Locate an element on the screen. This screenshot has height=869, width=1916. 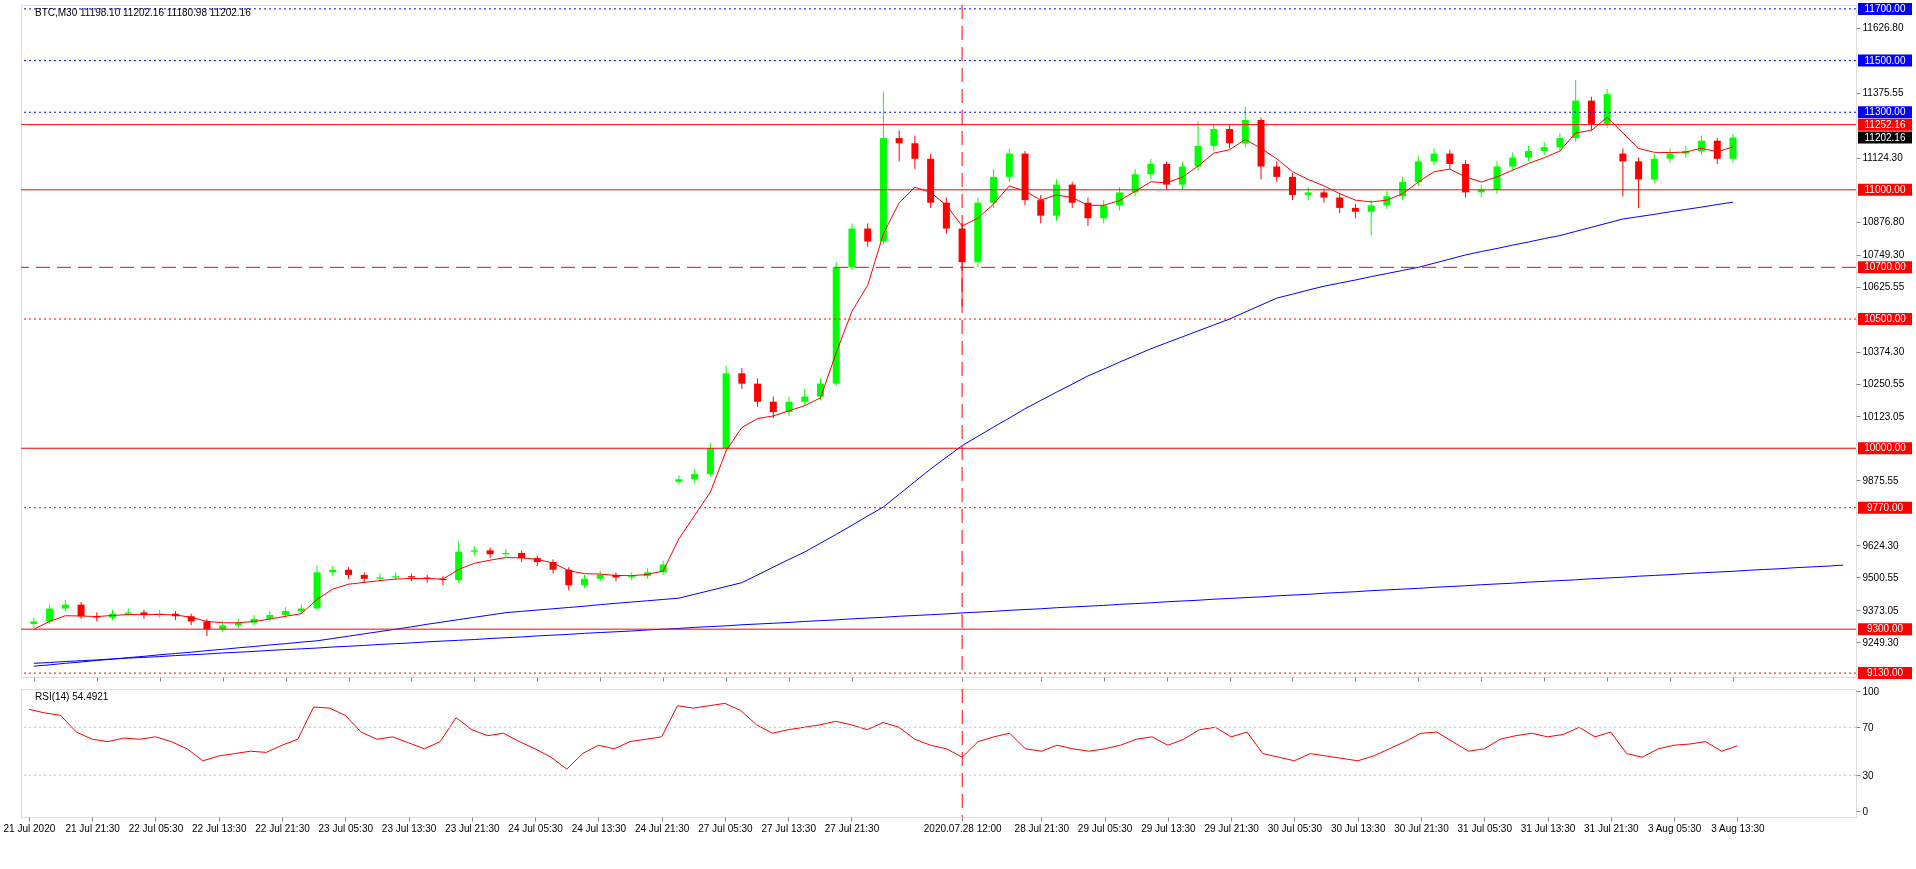
ref-line-label: 10500.00 is located at coordinates (1885, 319).